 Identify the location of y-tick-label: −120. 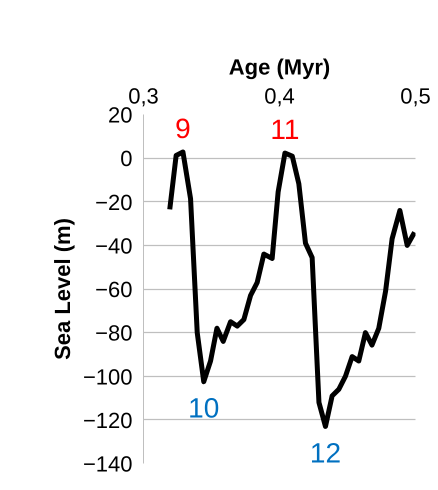
(107, 420).